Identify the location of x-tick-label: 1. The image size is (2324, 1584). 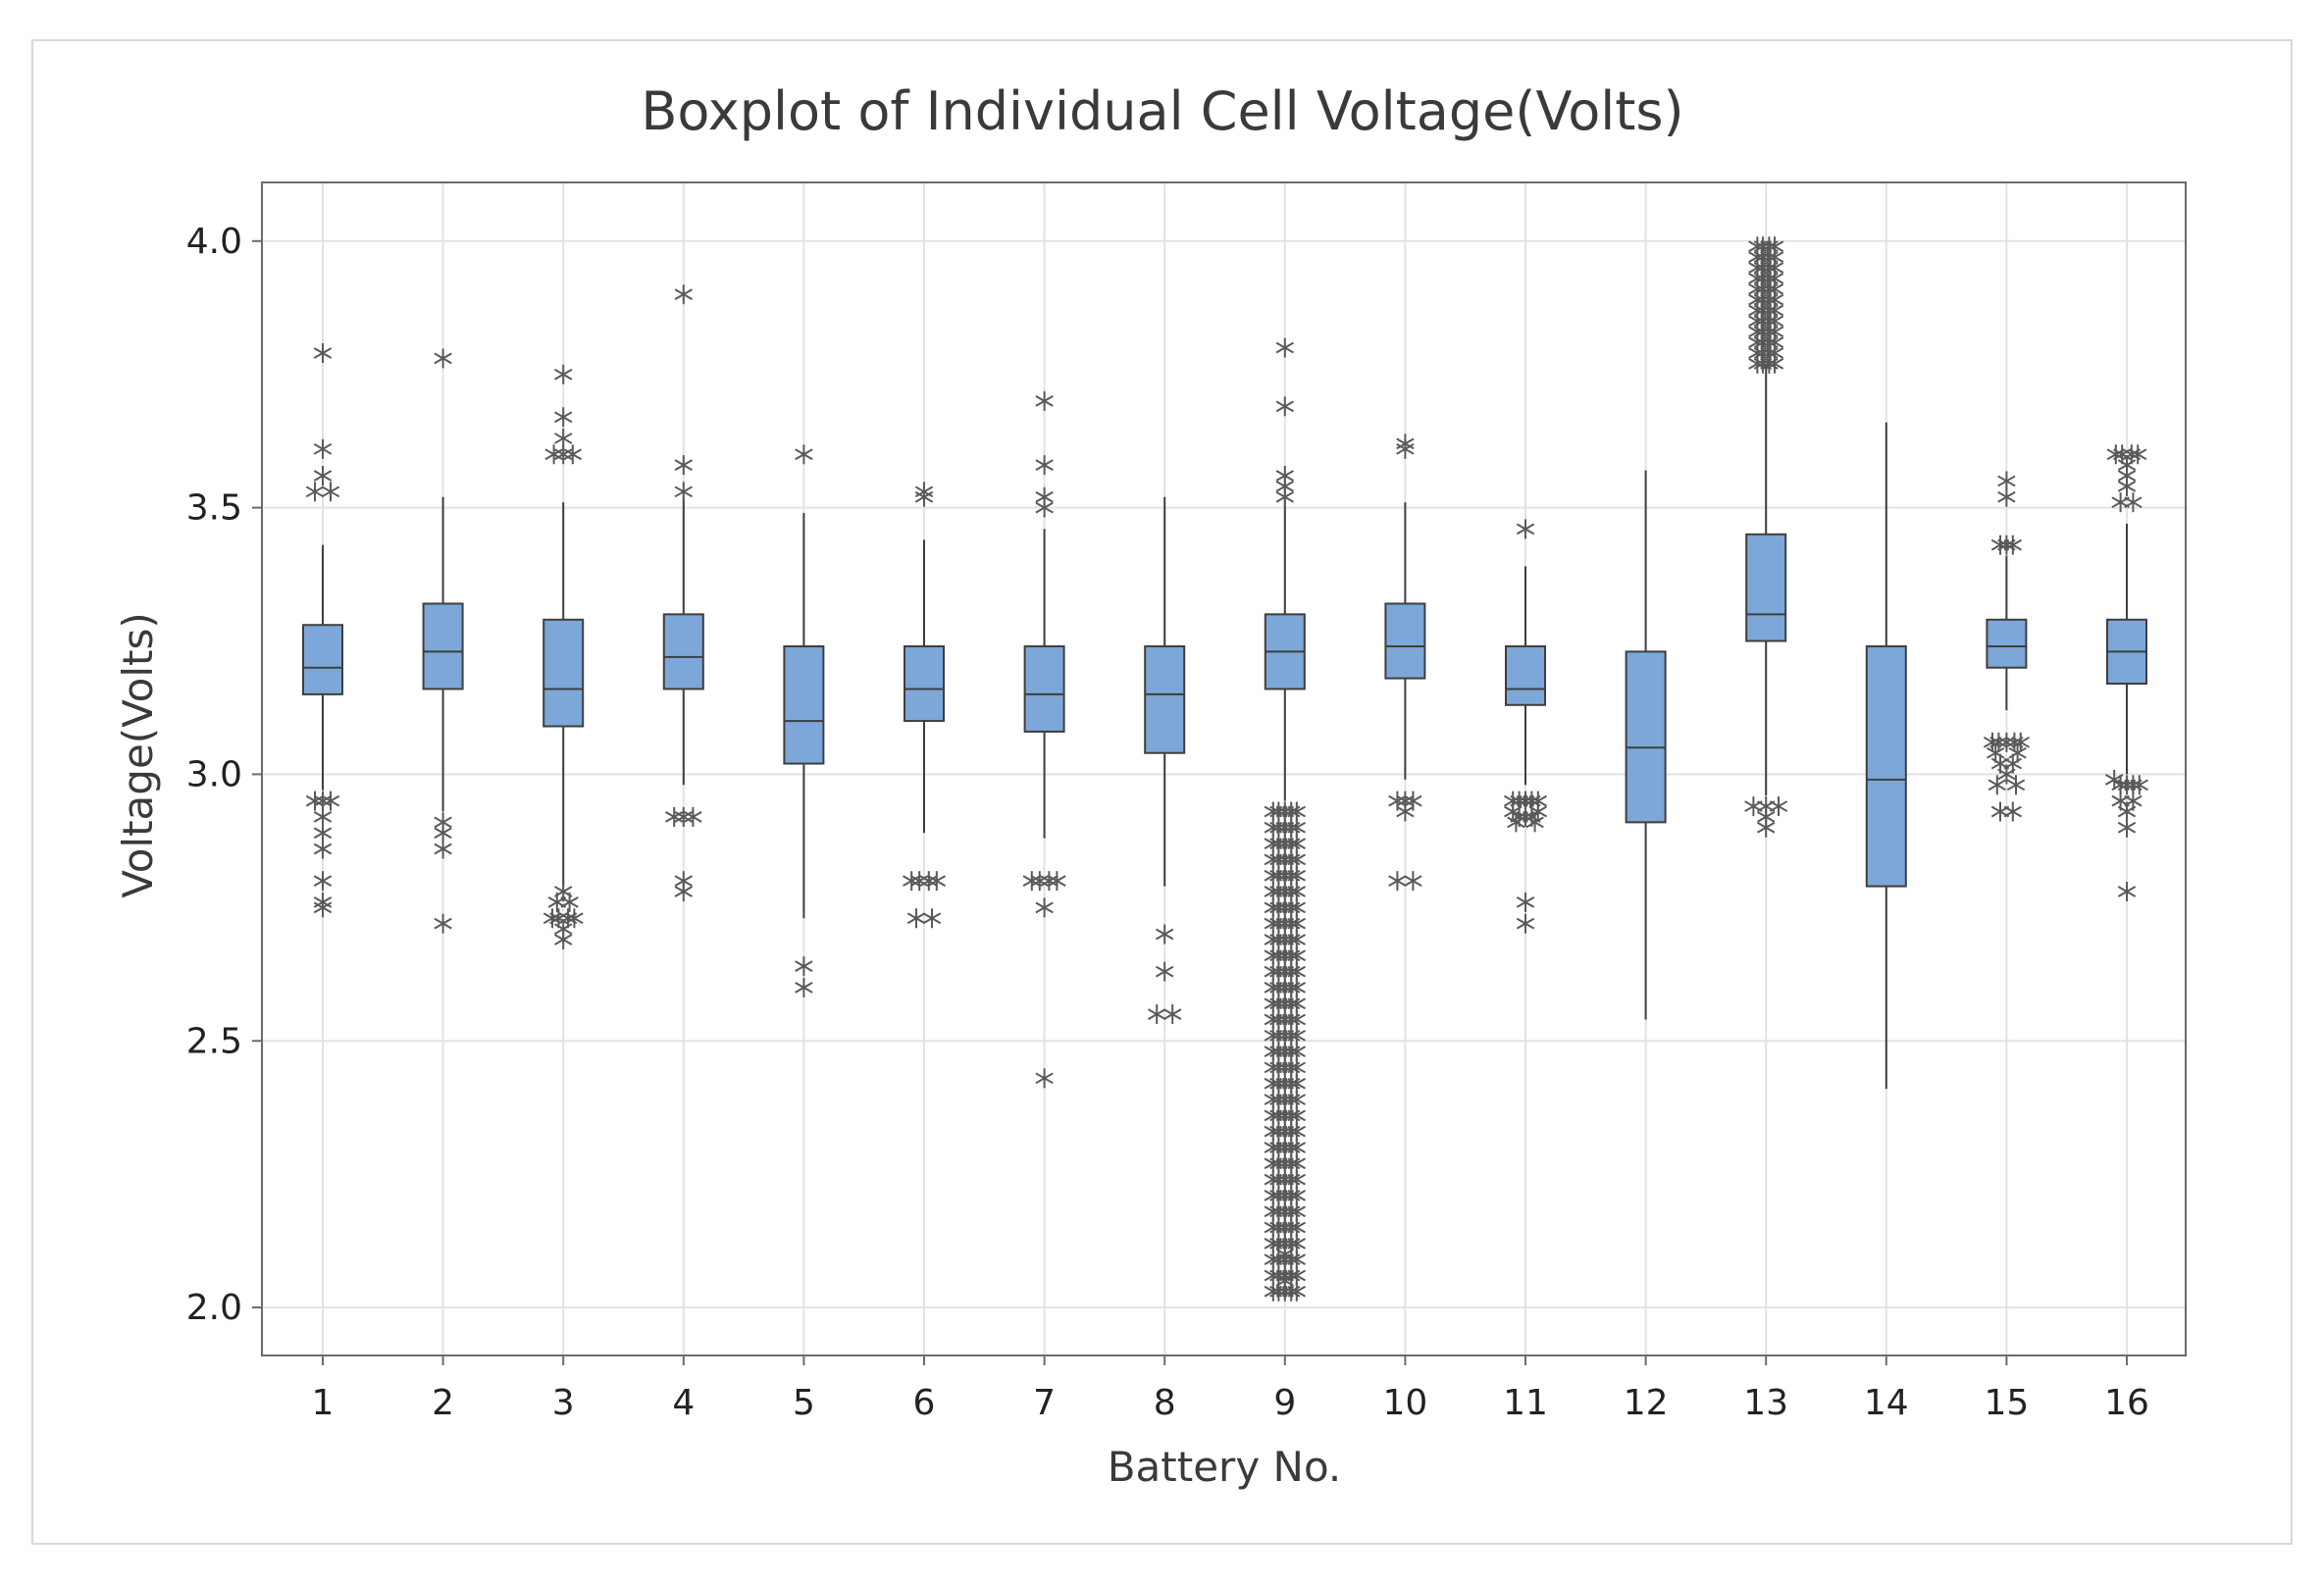
(323, 1403).